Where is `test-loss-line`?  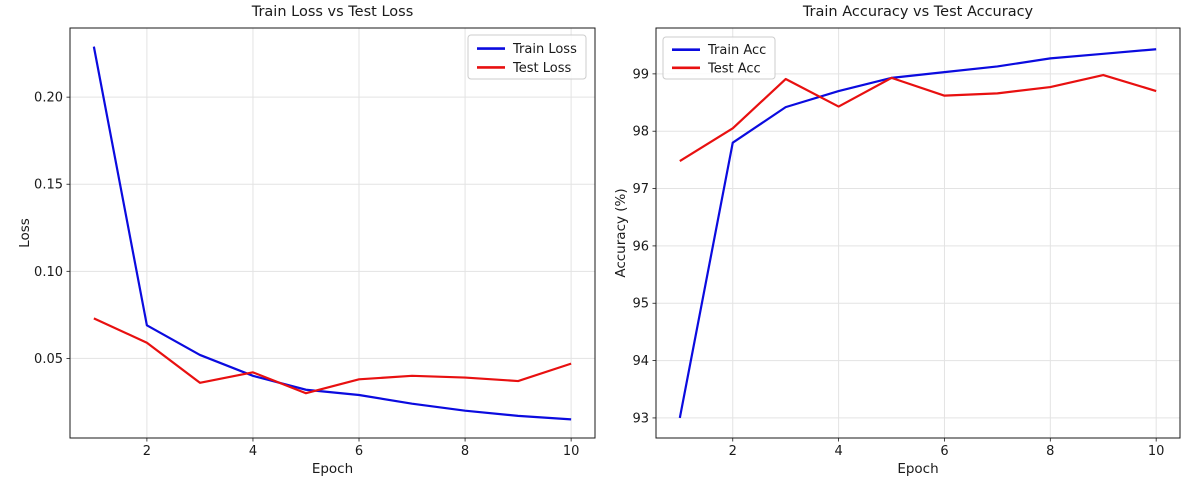
test-loss-line is located at coordinates (332, 356).